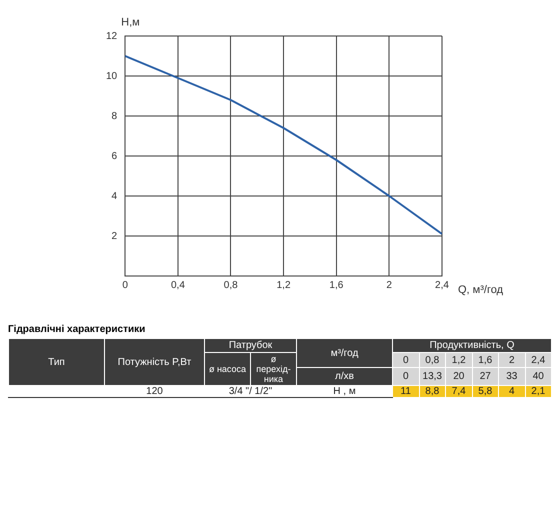  What do you see at coordinates (389, 285) in the screenshot?
I see `x-tick-label: 2` at bounding box center [389, 285].